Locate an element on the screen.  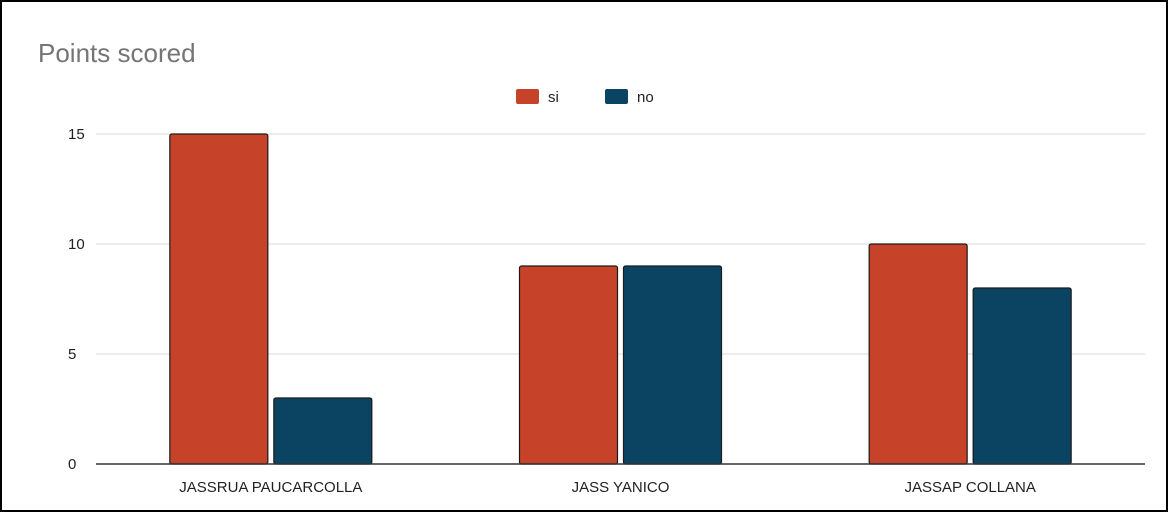
legend-swatch-no is located at coordinates (616, 96).